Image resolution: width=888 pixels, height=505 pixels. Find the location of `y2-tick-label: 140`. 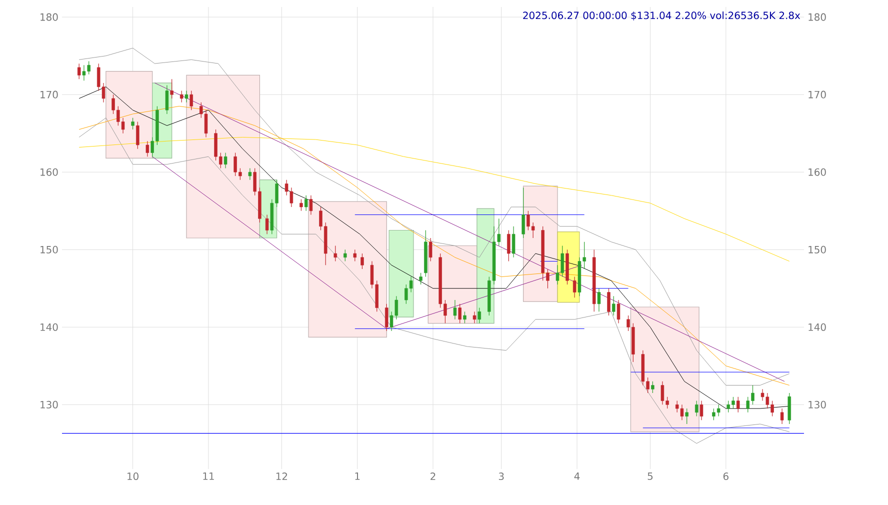

y2-tick-label: 140 is located at coordinates (817, 327).